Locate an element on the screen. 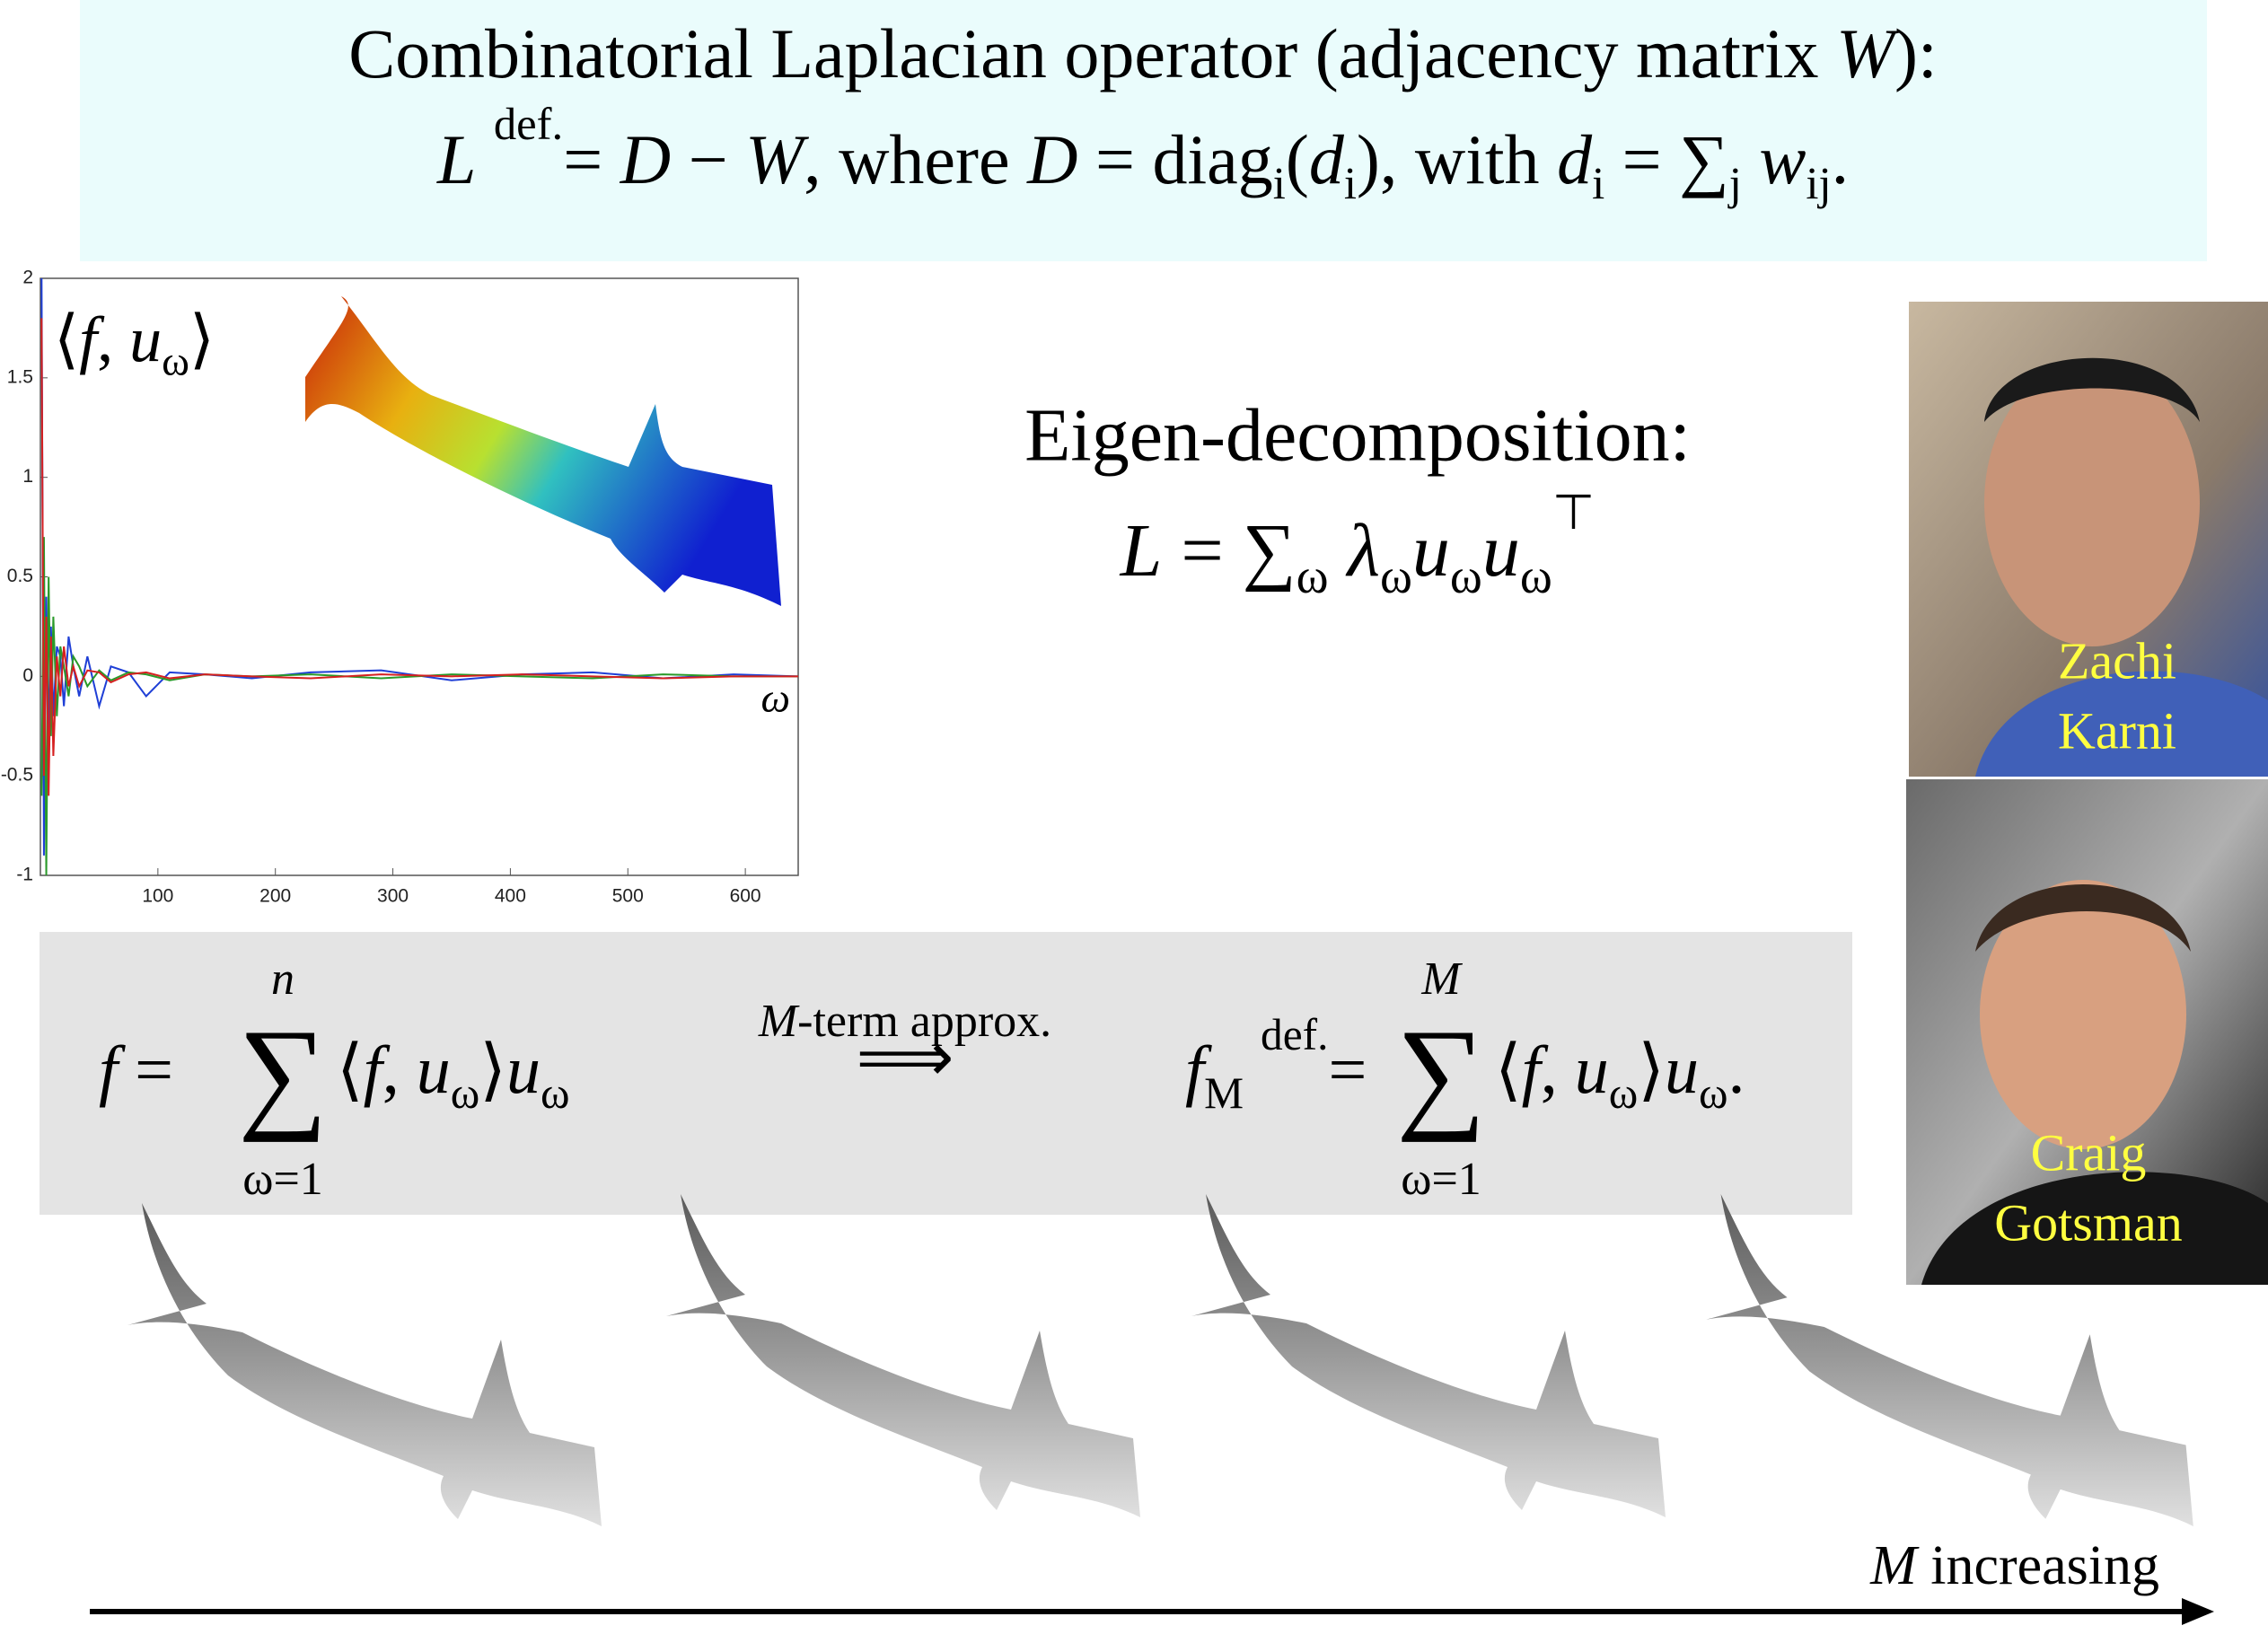  plot-label: ⟨f, uω⟩ is located at coordinates (134, 344).